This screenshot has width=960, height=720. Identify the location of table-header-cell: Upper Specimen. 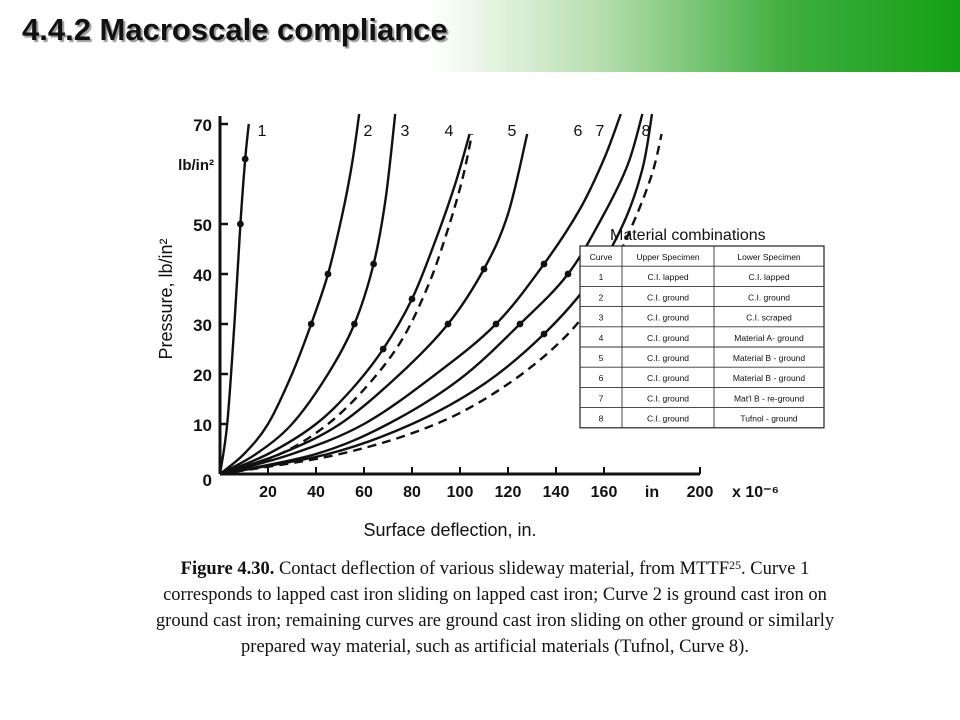
(668, 257).